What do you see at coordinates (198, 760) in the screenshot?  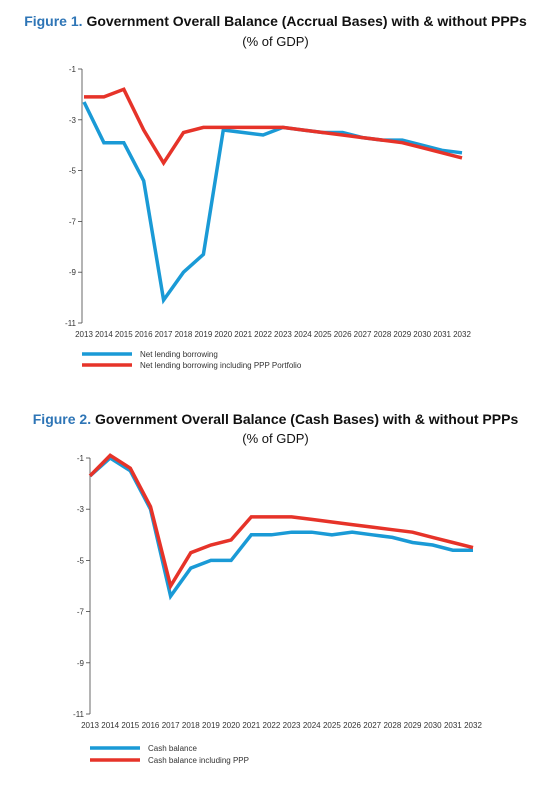 I see `legend-label: Cash balance including PPP` at bounding box center [198, 760].